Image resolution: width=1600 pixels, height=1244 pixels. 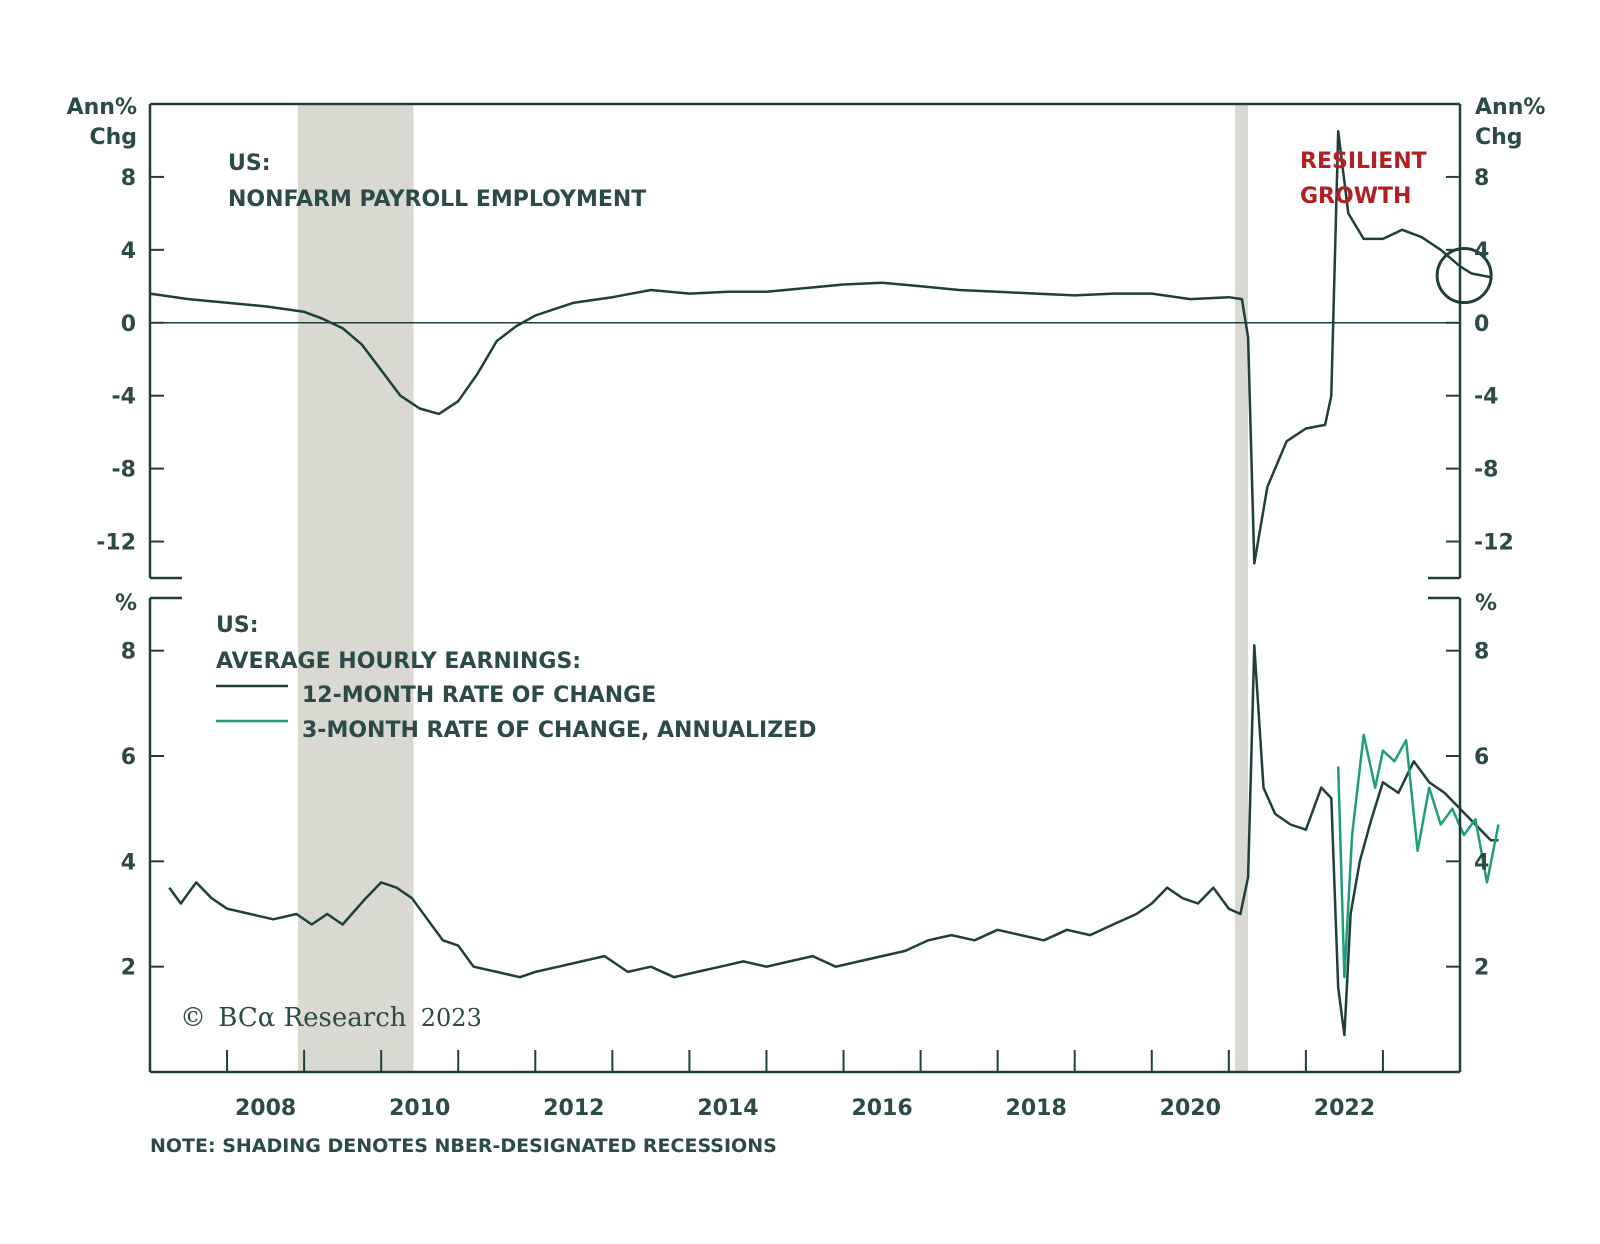 What do you see at coordinates (128, 652) in the screenshot?
I see `ytick-label-left-panel2: 8` at bounding box center [128, 652].